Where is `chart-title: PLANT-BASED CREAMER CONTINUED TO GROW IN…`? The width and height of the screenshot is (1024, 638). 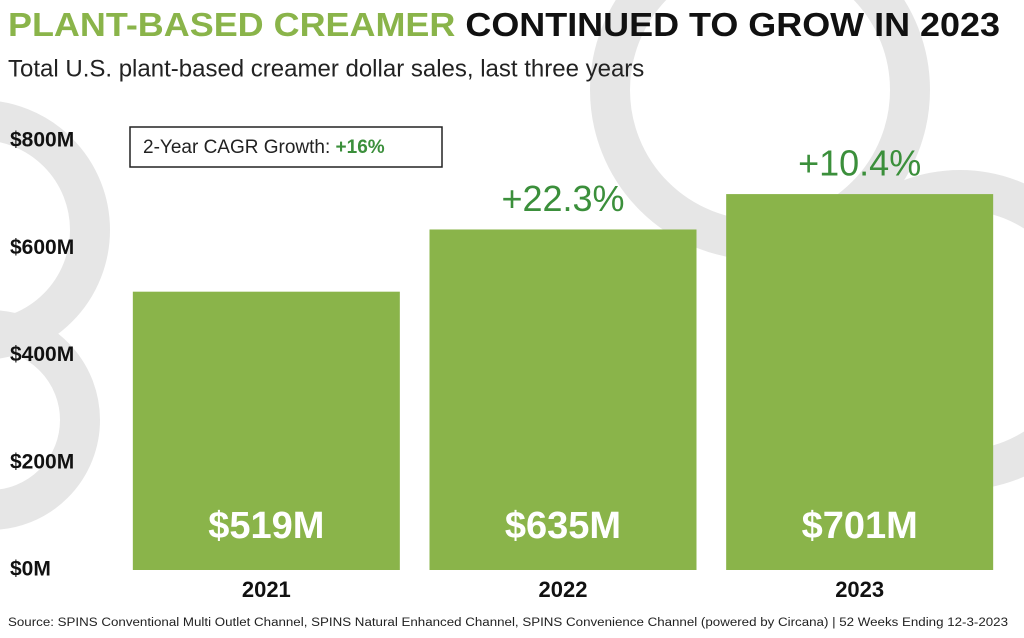
chart-title: PLANT-BASED CREAMER CONTINUED TO GROW IN… is located at coordinates (504, 24).